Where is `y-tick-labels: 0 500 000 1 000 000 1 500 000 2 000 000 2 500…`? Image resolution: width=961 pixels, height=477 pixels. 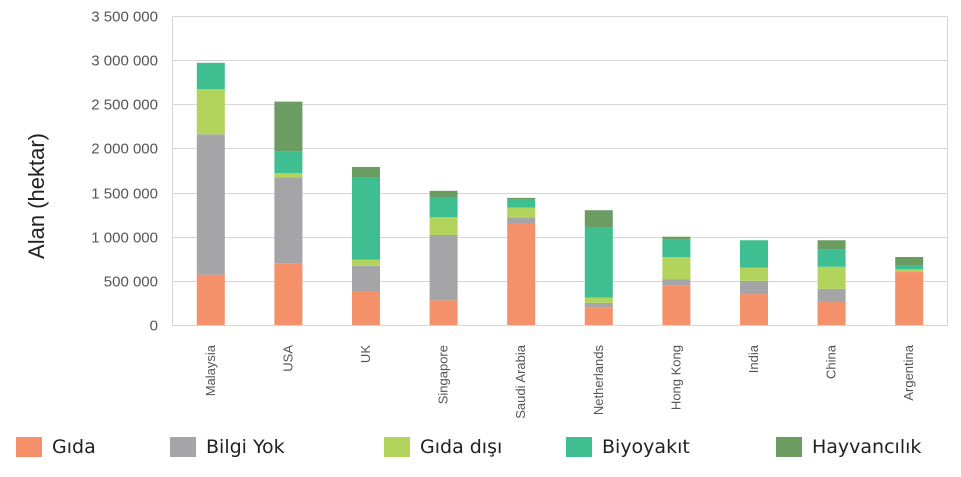 y-tick-labels: 0 500 000 1 000 000 1 500 000 2 000 000 2 500… is located at coordinates (124, 172).